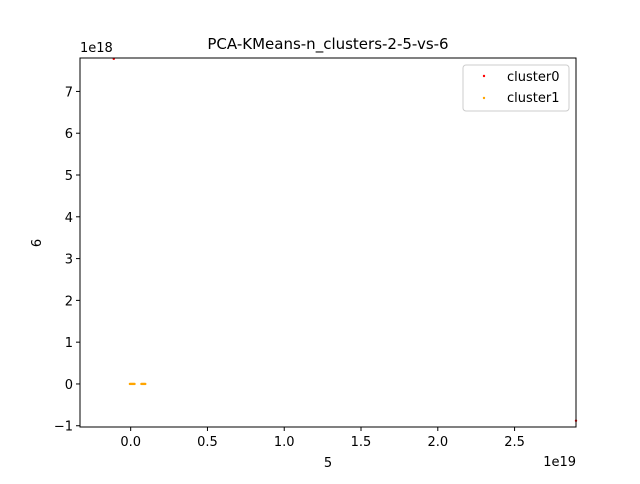 The height and width of the screenshot is (484, 640). I want to click on y-tick-label: 1, so click(69, 343).